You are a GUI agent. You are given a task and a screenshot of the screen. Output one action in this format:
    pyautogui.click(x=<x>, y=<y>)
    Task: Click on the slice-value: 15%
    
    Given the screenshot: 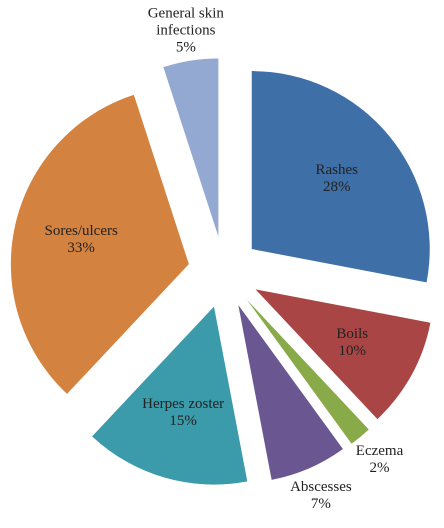 What is the action you would take?
    pyautogui.click(x=183, y=420)
    